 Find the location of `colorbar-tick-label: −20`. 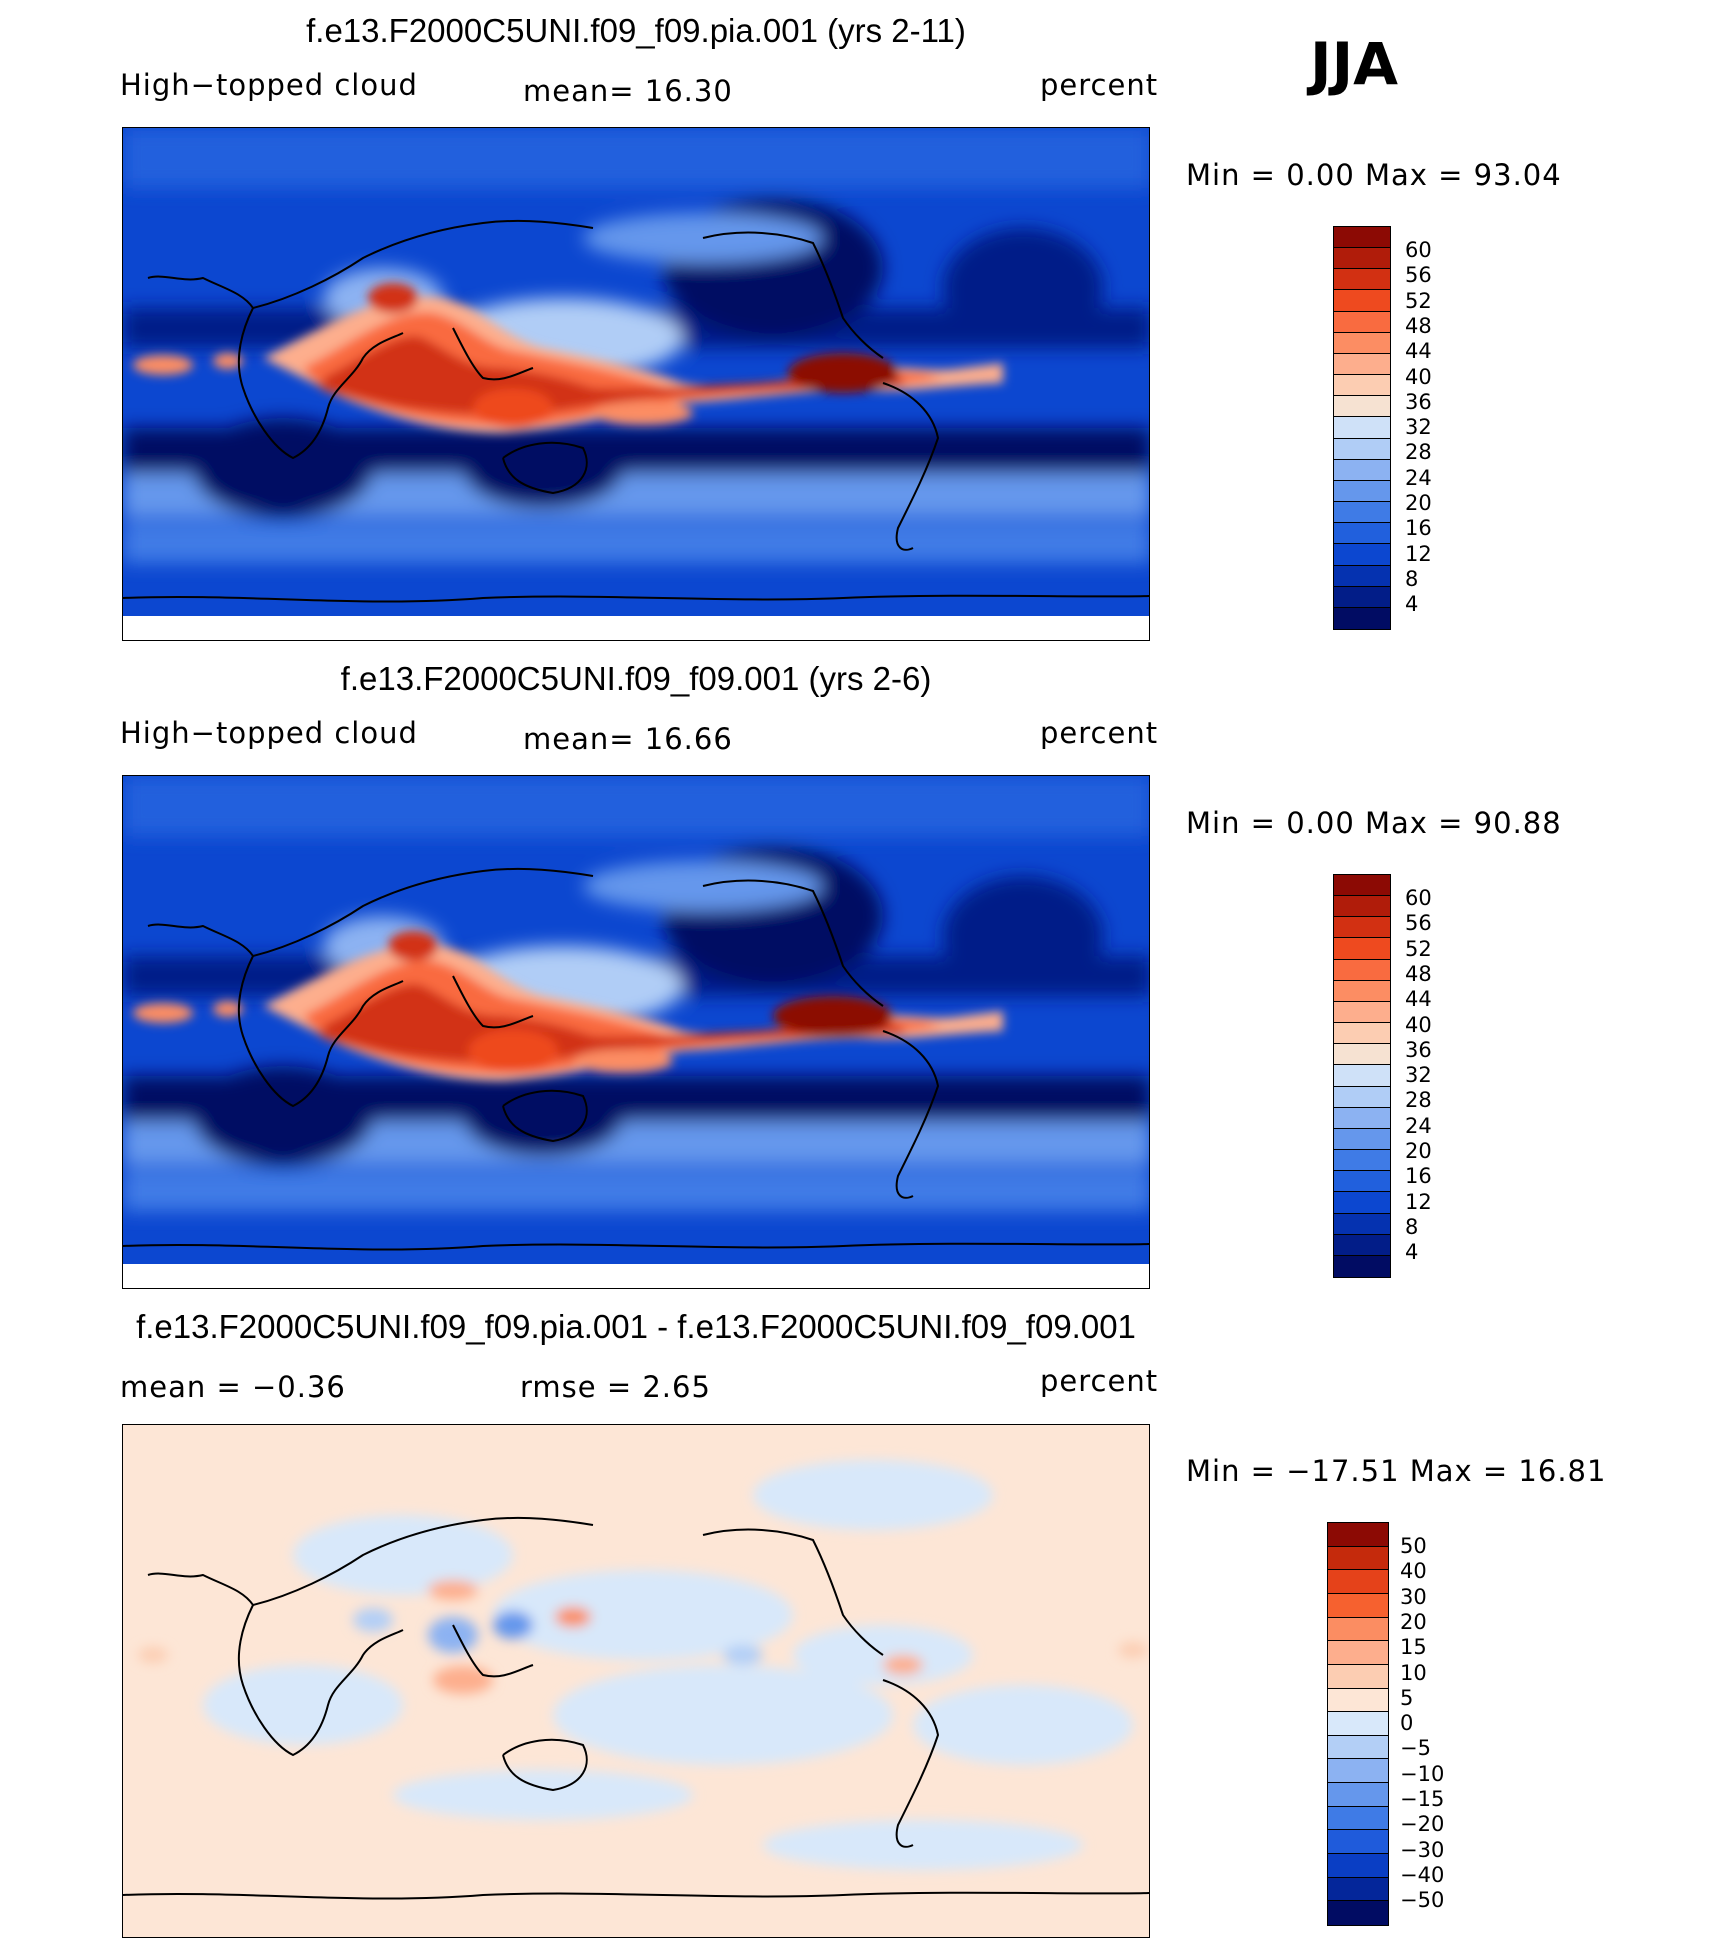

colorbar-tick-label: −20 is located at coordinates (1422, 1824).